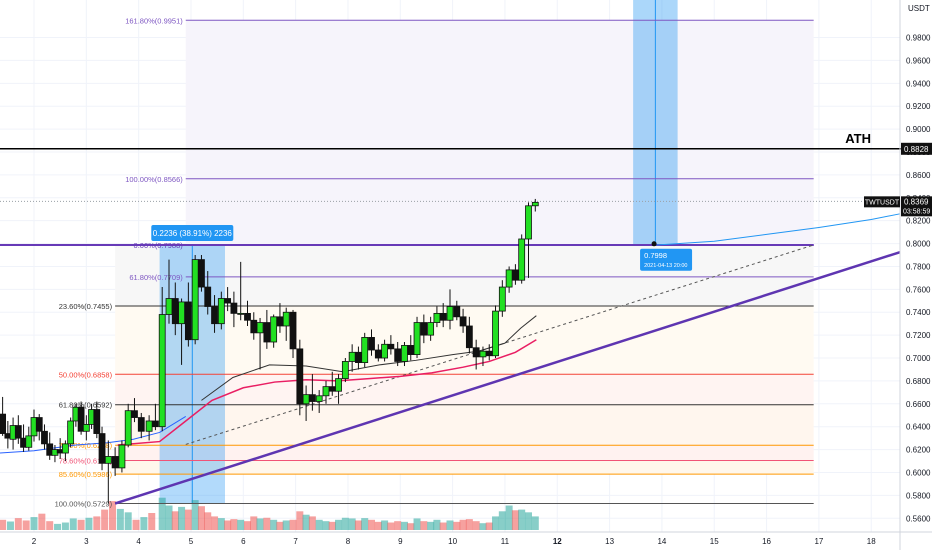  Describe the element at coordinates (654, 244) in the screenshot. I see `marker-point` at that location.